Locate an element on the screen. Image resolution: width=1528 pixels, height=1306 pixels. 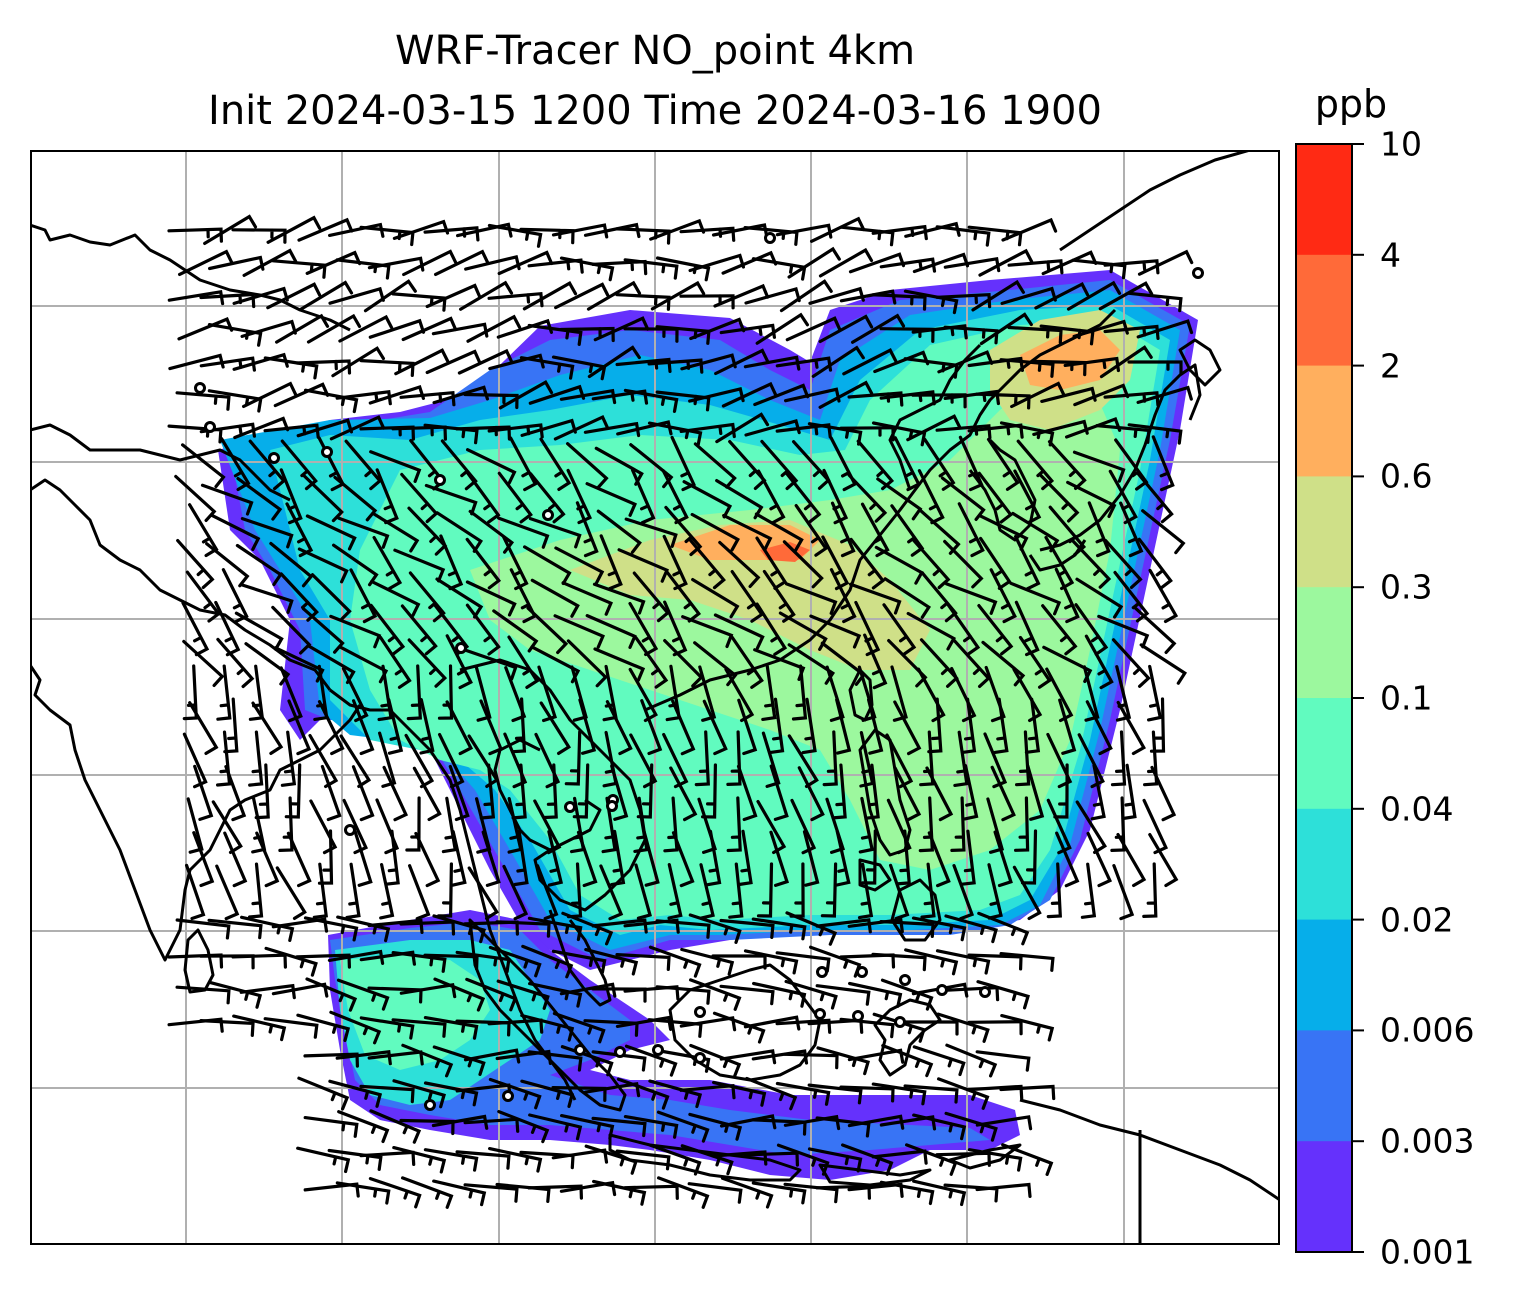
coastline-gulf-thailand is located at coordinates (522, 795).